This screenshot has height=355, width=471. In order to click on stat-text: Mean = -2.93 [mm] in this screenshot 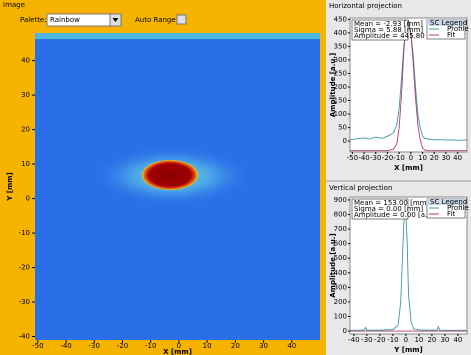, I will do `click(388, 24)`.